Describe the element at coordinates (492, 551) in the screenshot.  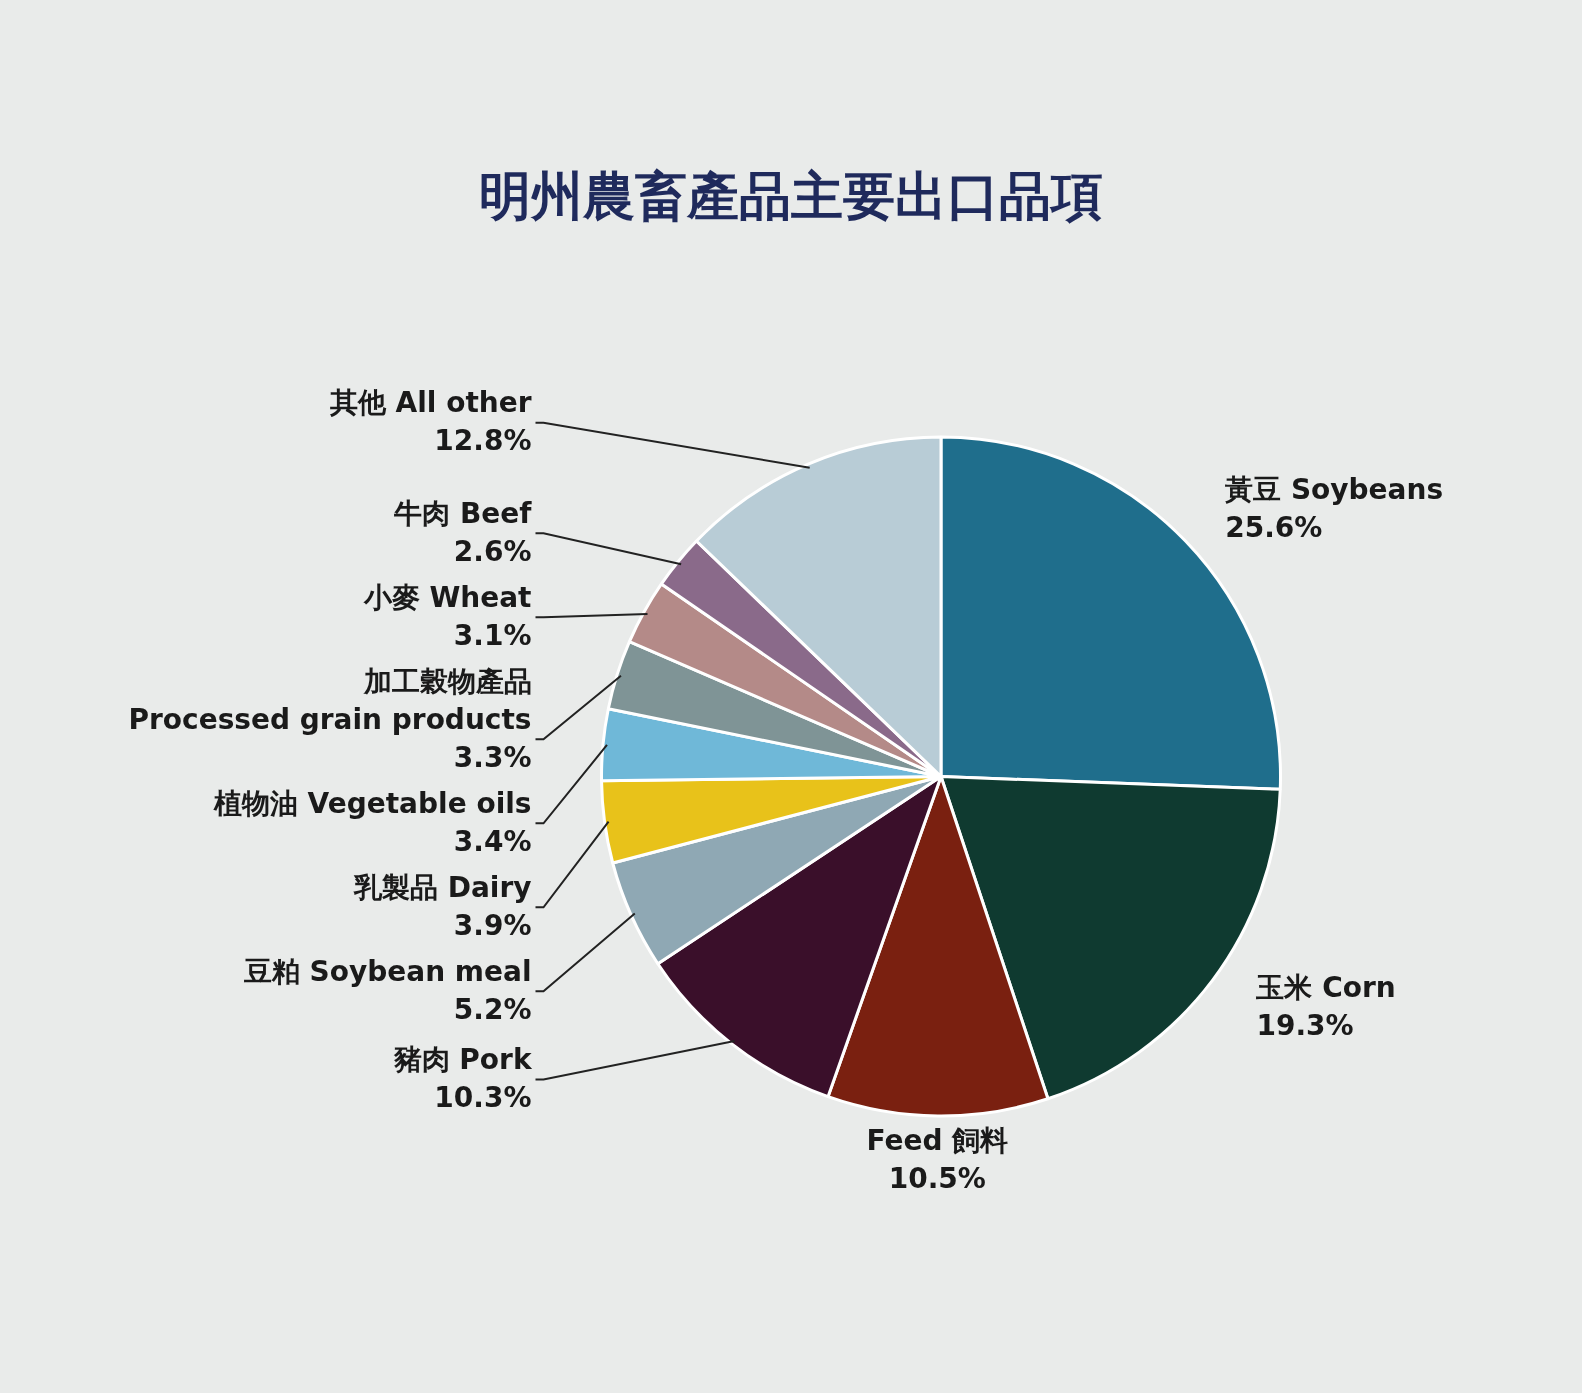
I see `data-label: 2.6%` at that location.